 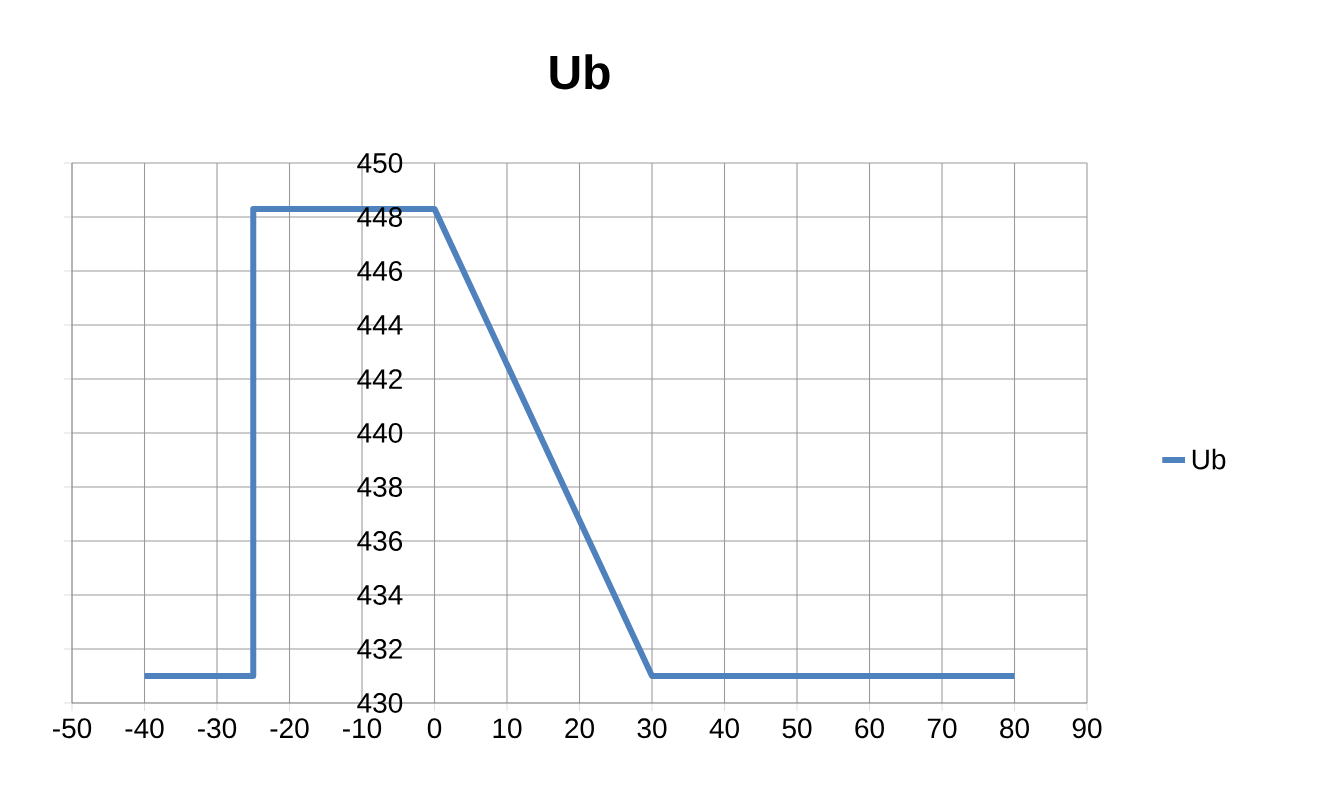 I want to click on chart-title: Ub, so click(x=580, y=72).